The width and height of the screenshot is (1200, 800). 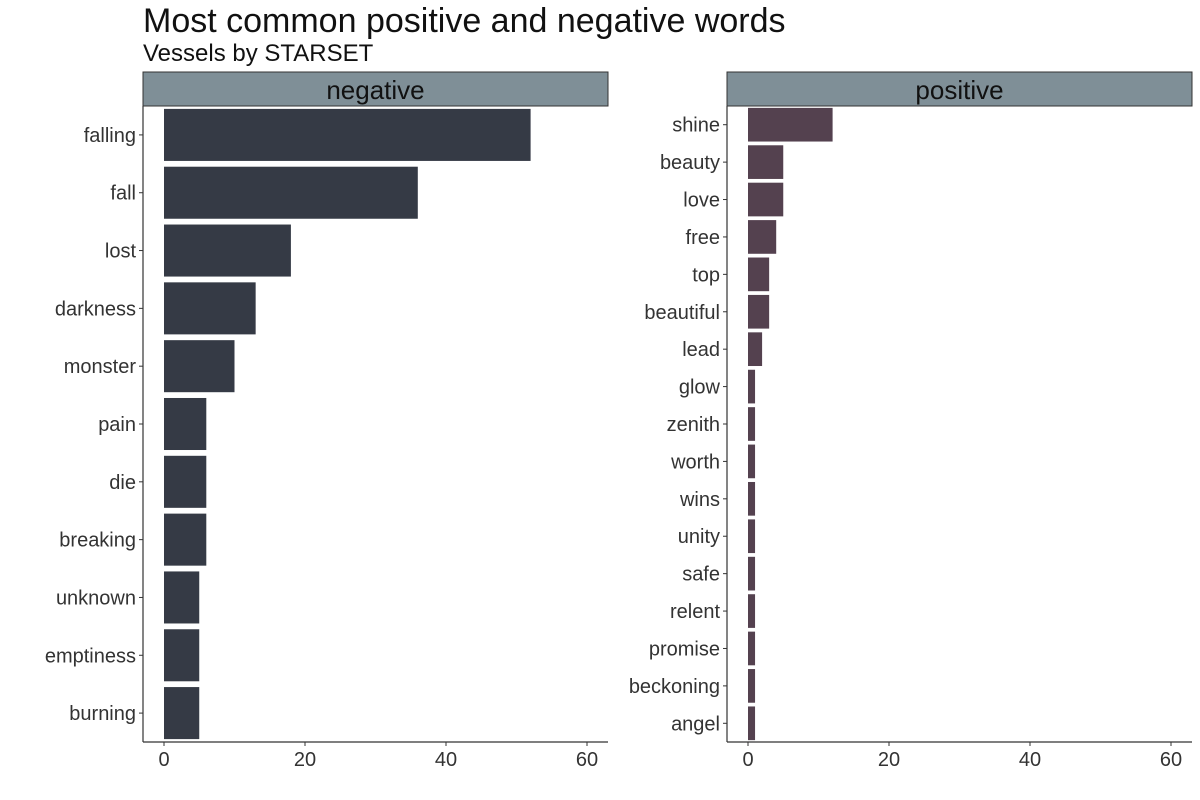 What do you see at coordinates (706, 275) in the screenshot?
I see `y-tick-label: top` at bounding box center [706, 275].